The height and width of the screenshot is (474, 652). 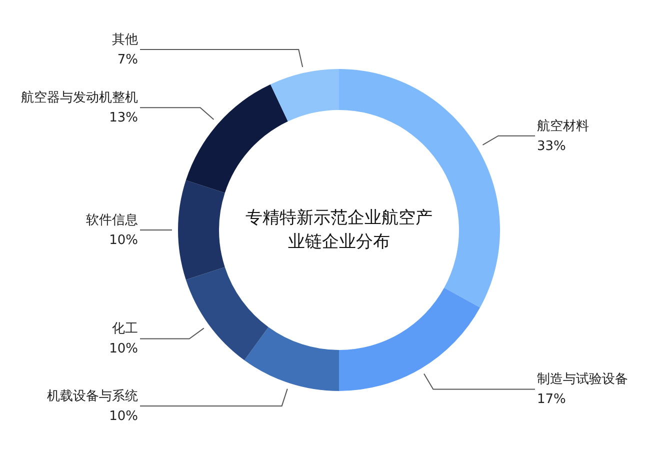 What do you see at coordinates (582, 380) in the screenshot?
I see `slice-label: 制造与试验设备` at bounding box center [582, 380].